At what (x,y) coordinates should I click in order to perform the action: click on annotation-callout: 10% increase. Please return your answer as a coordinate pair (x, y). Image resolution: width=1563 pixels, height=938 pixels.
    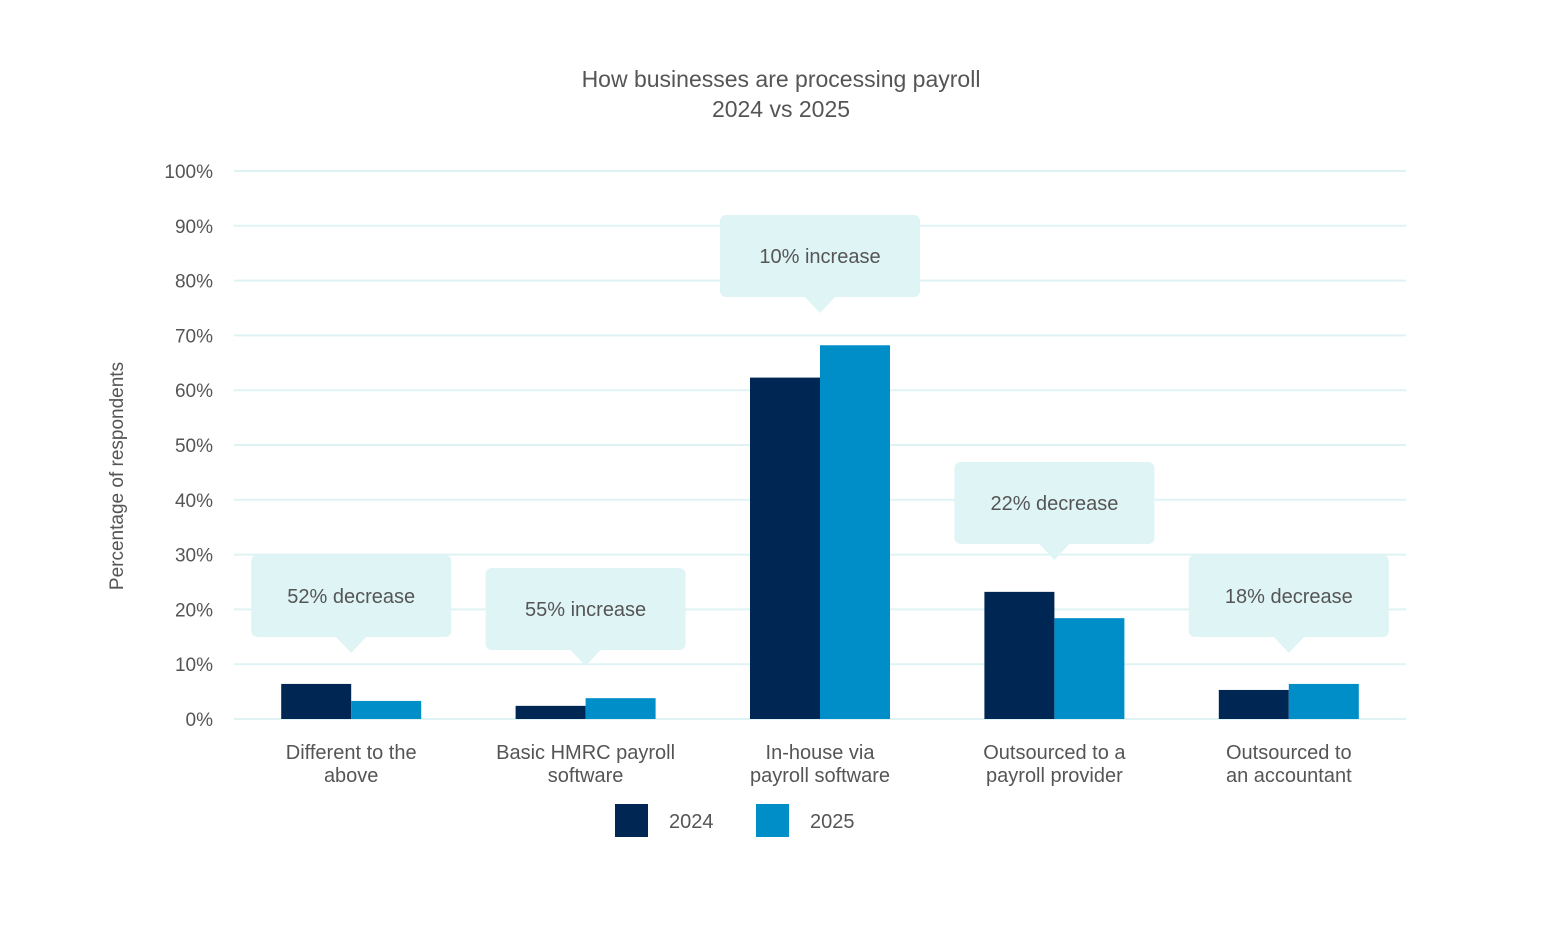
    Looking at the image, I should click on (820, 264).